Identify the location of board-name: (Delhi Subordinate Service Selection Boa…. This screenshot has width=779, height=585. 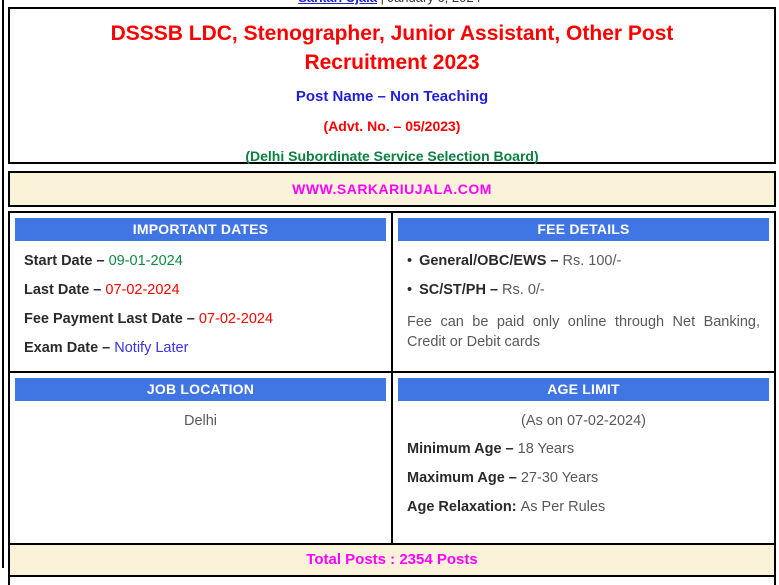
(392, 156).